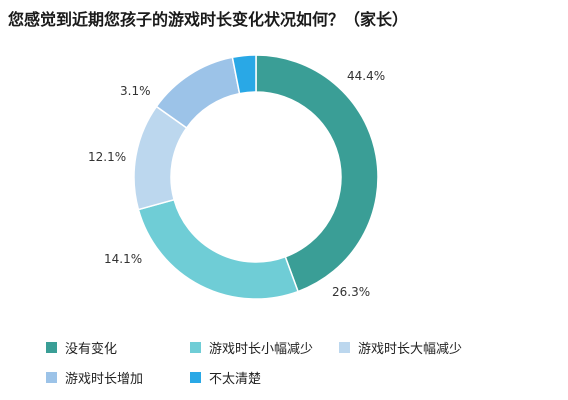 The height and width of the screenshot is (400, 568). Describe the element at coordinates (208, 19) in the screenshot. I see `chart-title: 您感觉到近期您孩子的游戏时长变化状况如何？（家长）` at that location.